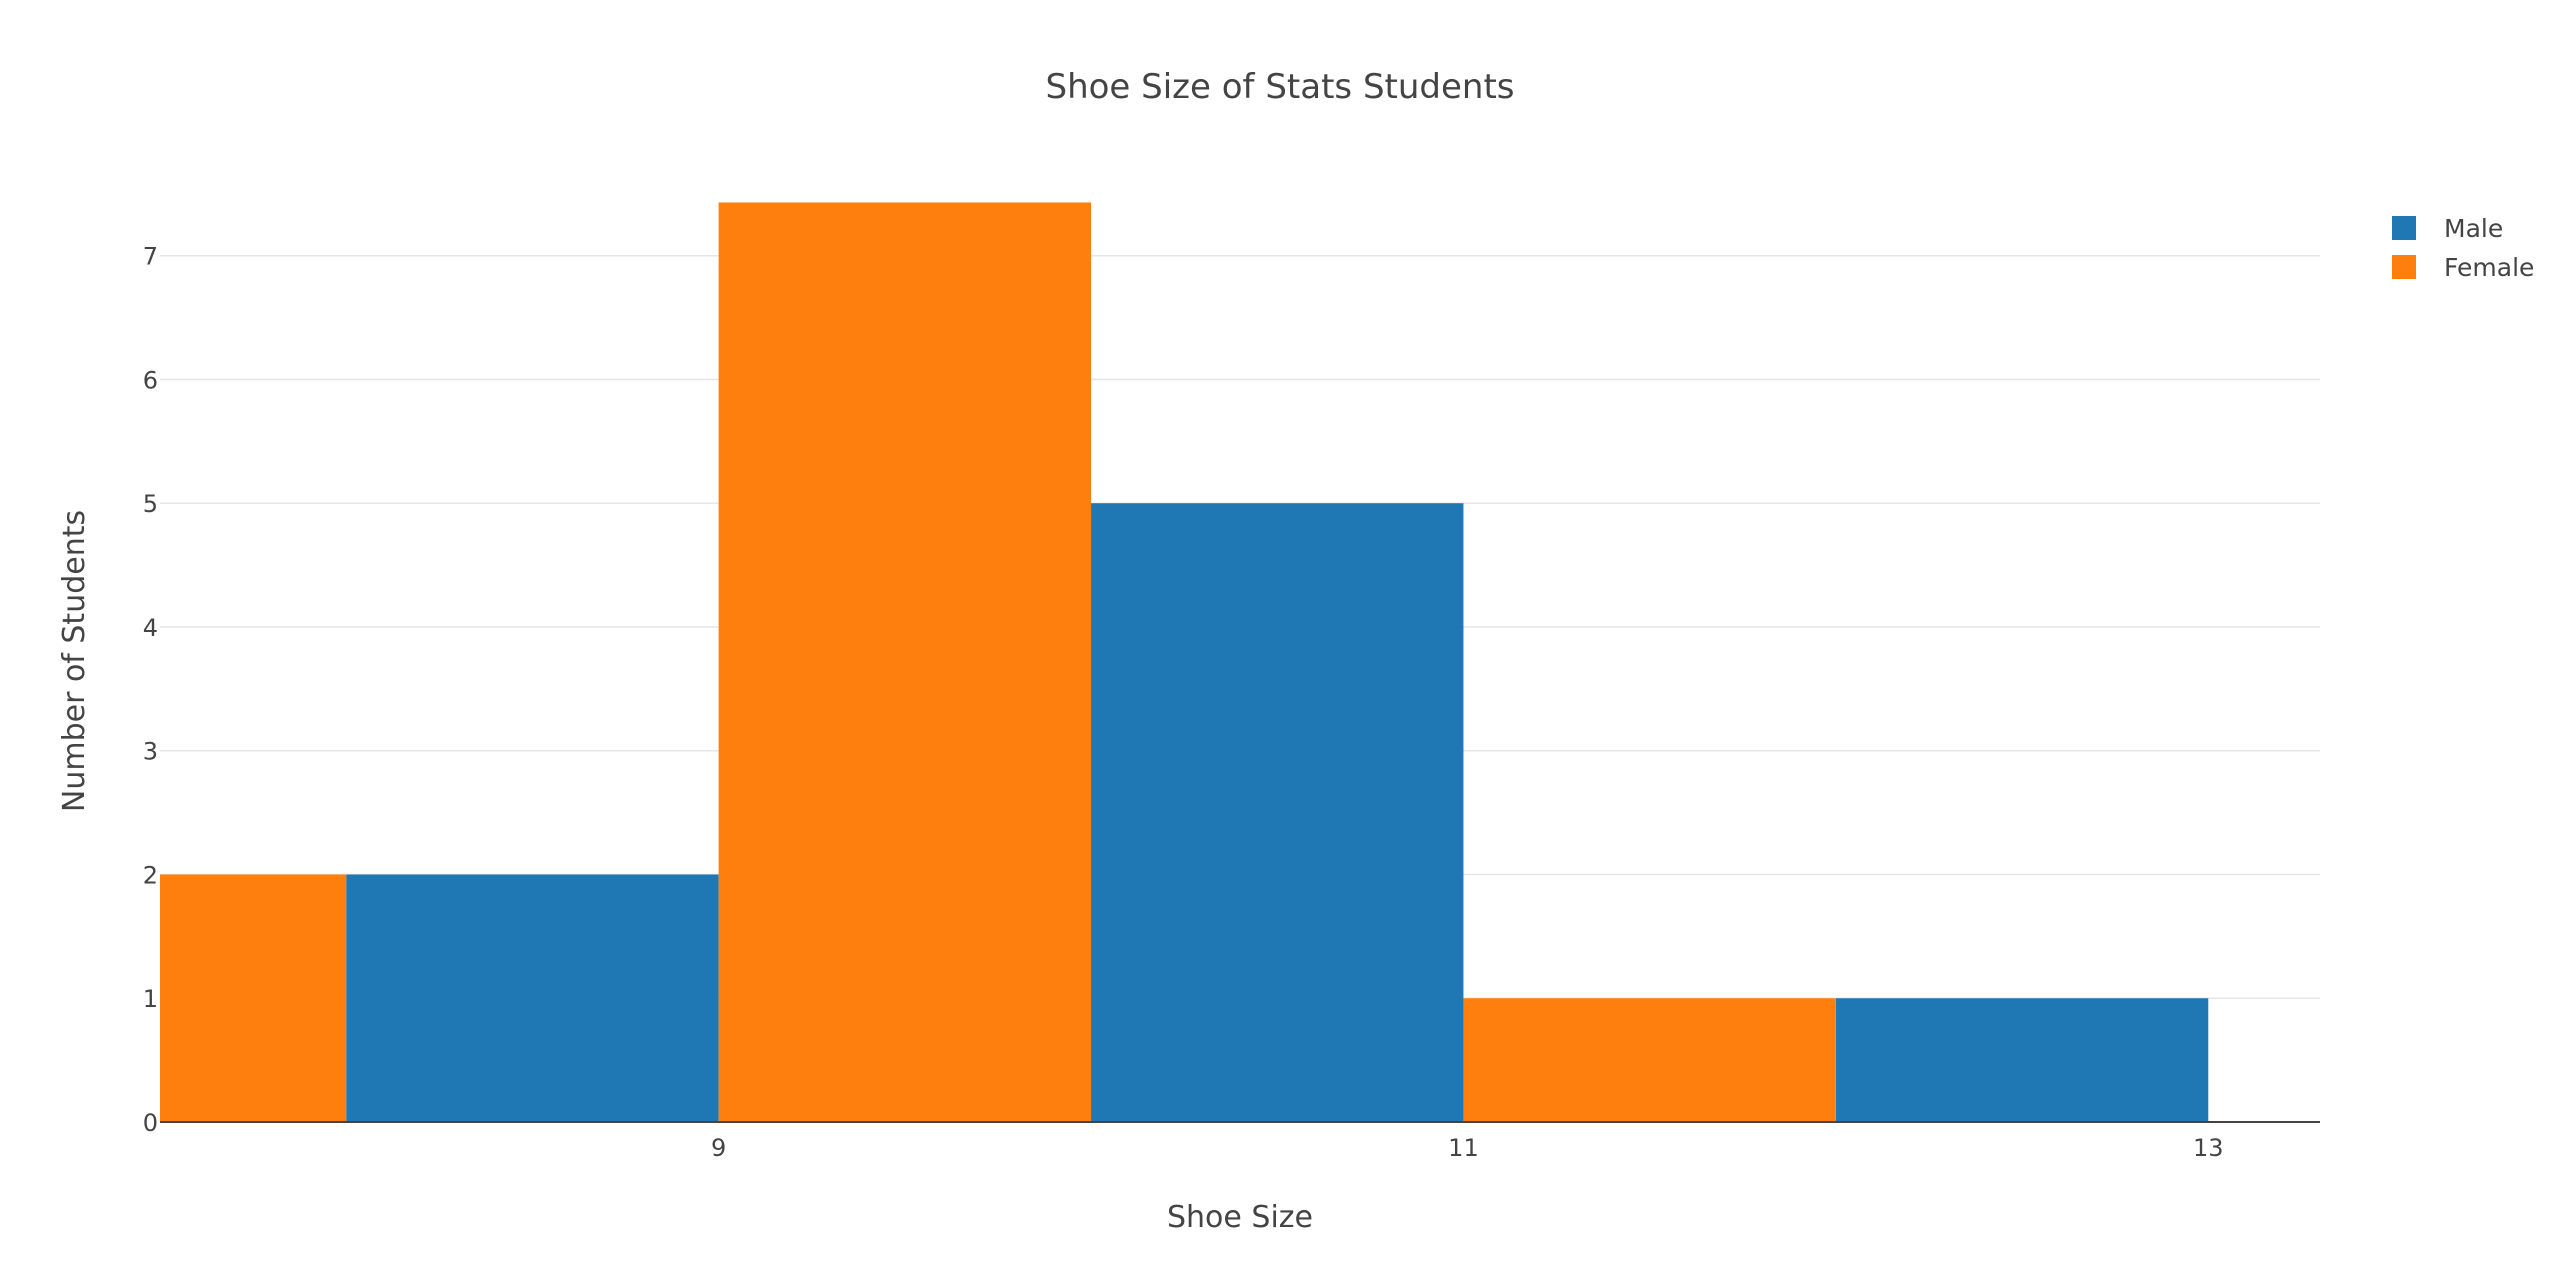  What do you see at coordinates (2208, 1148) in the screenshot?
I see `x-tick-label: 13` at bounding box center [2208, 1148].